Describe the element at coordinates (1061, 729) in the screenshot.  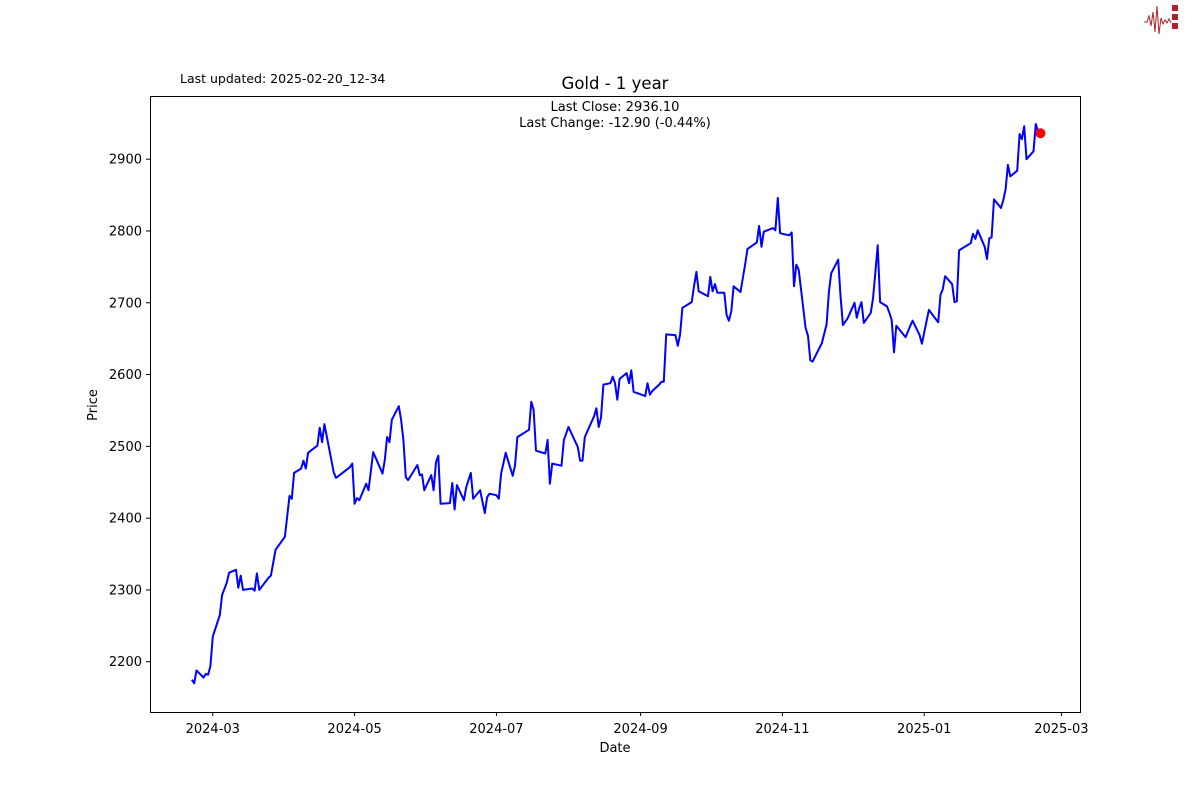
I see `x-tick-label: 2025-03` at that location.